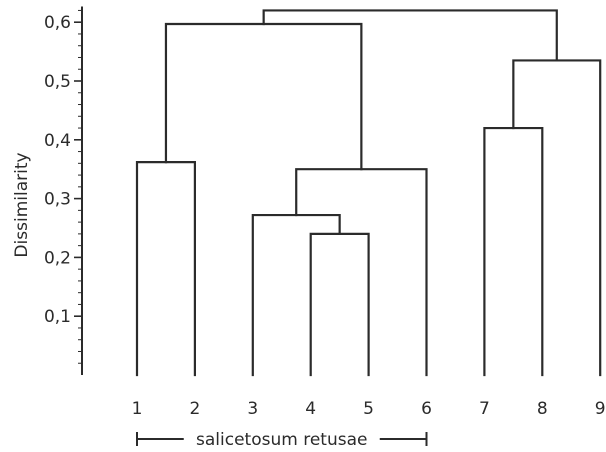  What do you see at coordinates (252, 409) in the screenshot?
I see `leaf-label-3: 3` at bounding box center [252, 409].